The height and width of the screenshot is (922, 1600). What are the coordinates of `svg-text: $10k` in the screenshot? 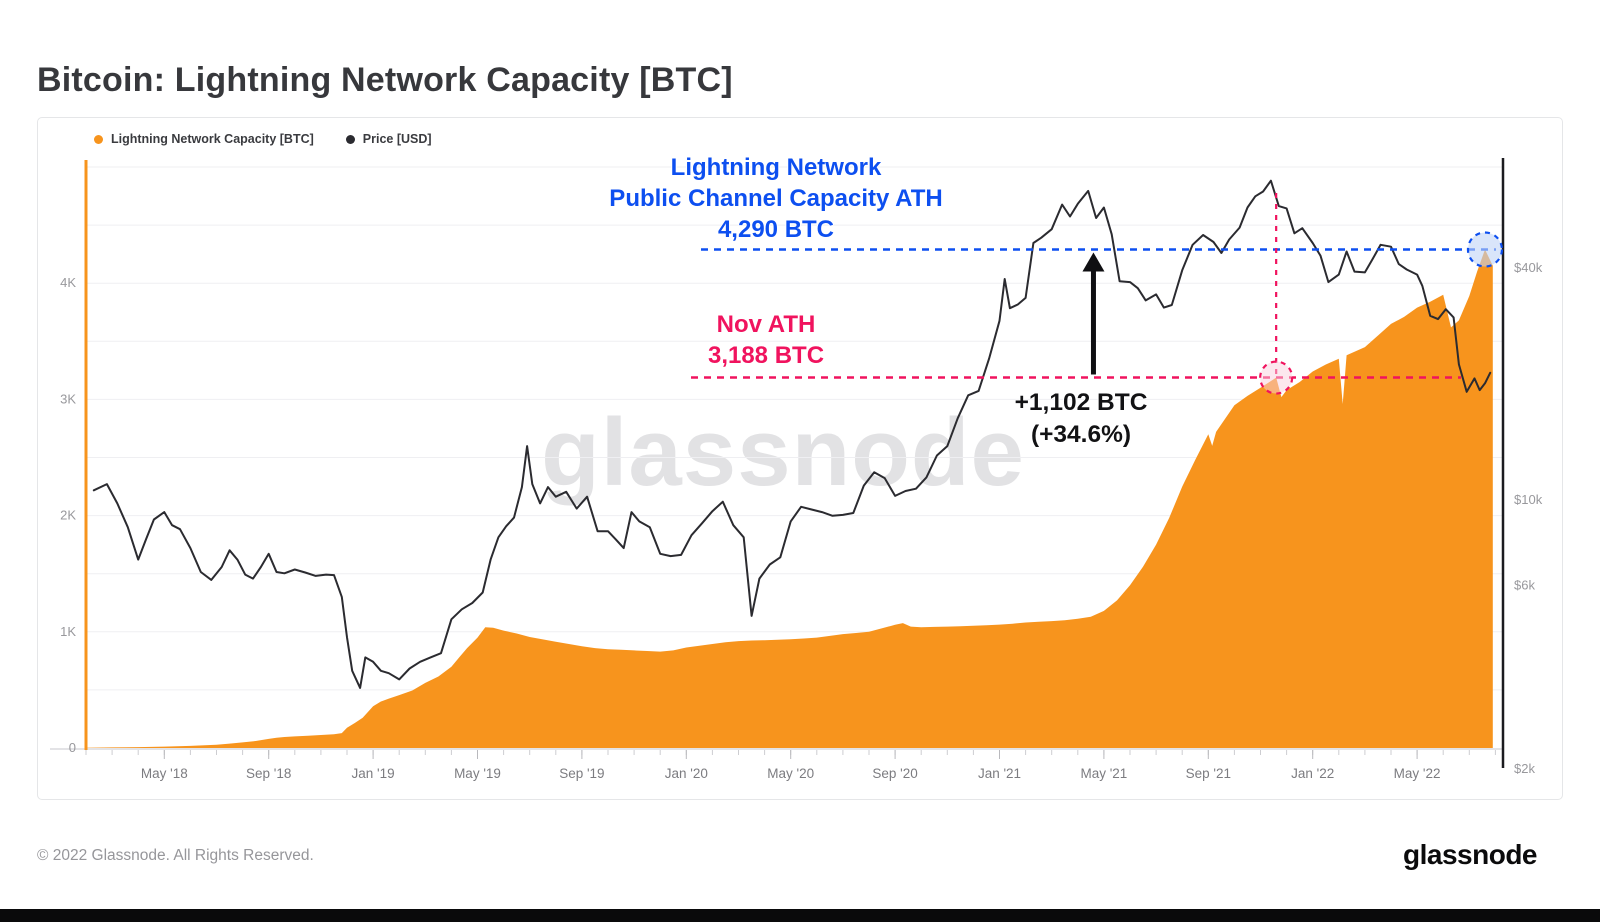 It's located at (1528, 499).